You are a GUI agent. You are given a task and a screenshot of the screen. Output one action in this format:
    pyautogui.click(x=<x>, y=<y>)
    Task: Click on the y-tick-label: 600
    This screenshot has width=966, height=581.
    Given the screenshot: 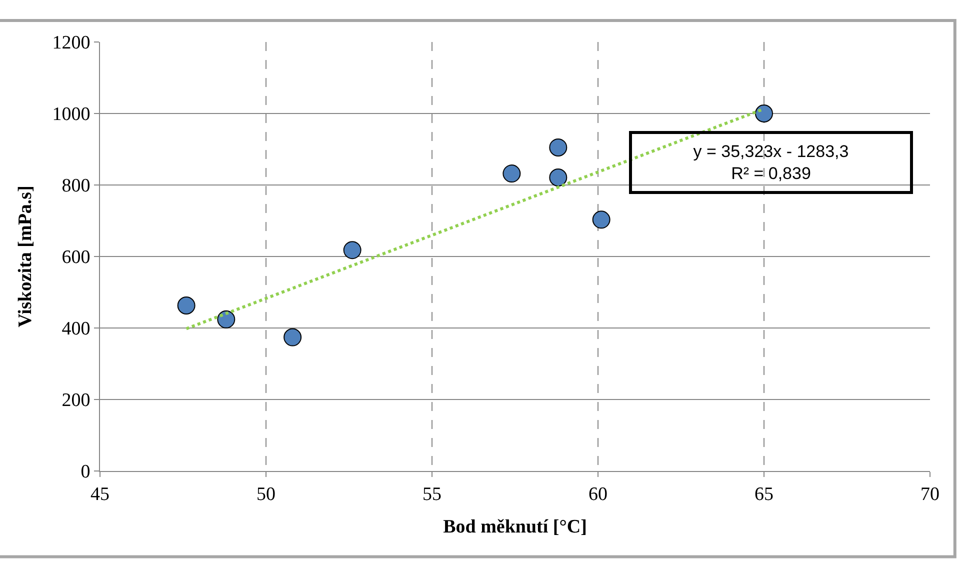 What is the action you would take?
    pyautogui.click(x=76, y=257)
    